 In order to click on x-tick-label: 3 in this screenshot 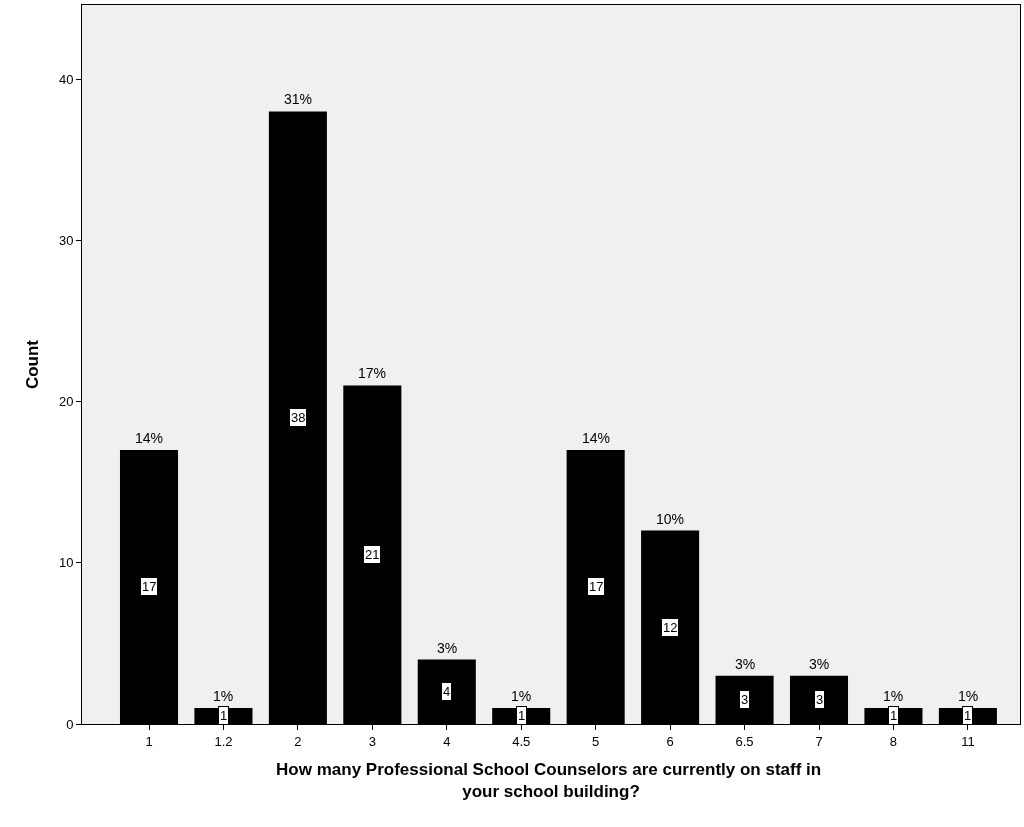, I will do `click(372, 741)`.